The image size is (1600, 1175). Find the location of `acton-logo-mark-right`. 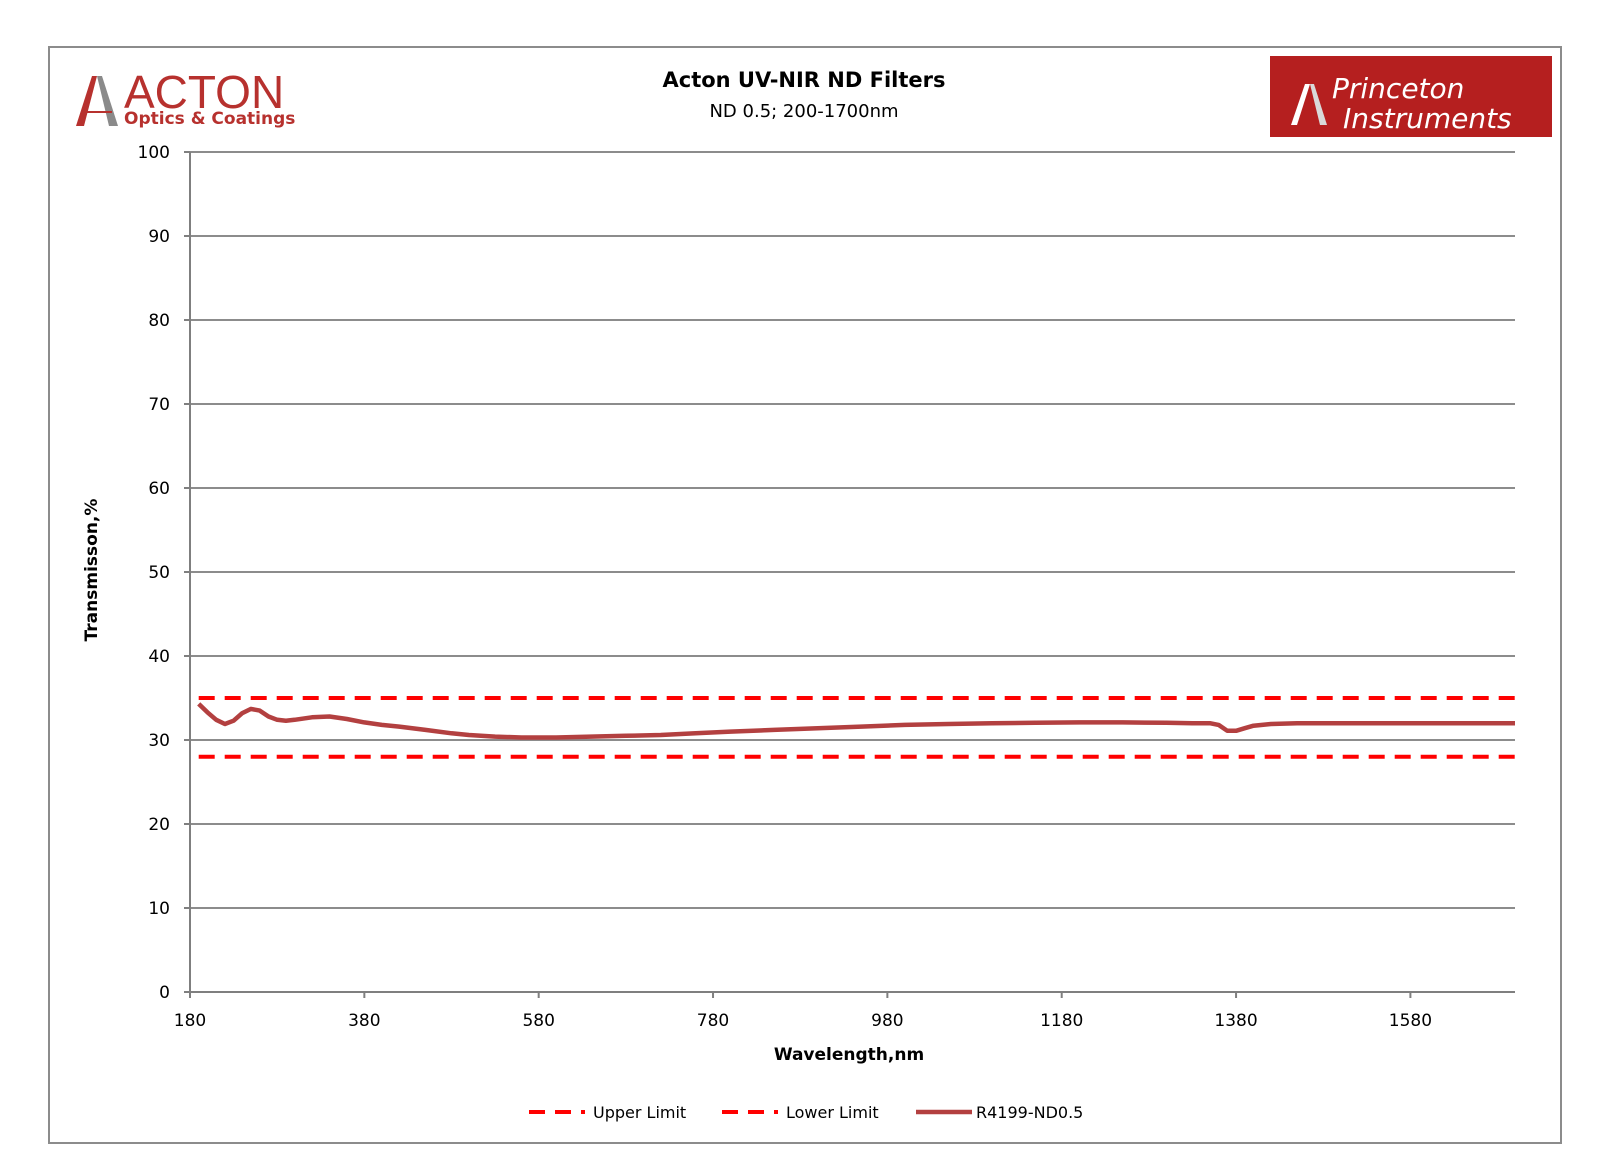

acton-logo-mark-right is located at coordinates (107, 101).